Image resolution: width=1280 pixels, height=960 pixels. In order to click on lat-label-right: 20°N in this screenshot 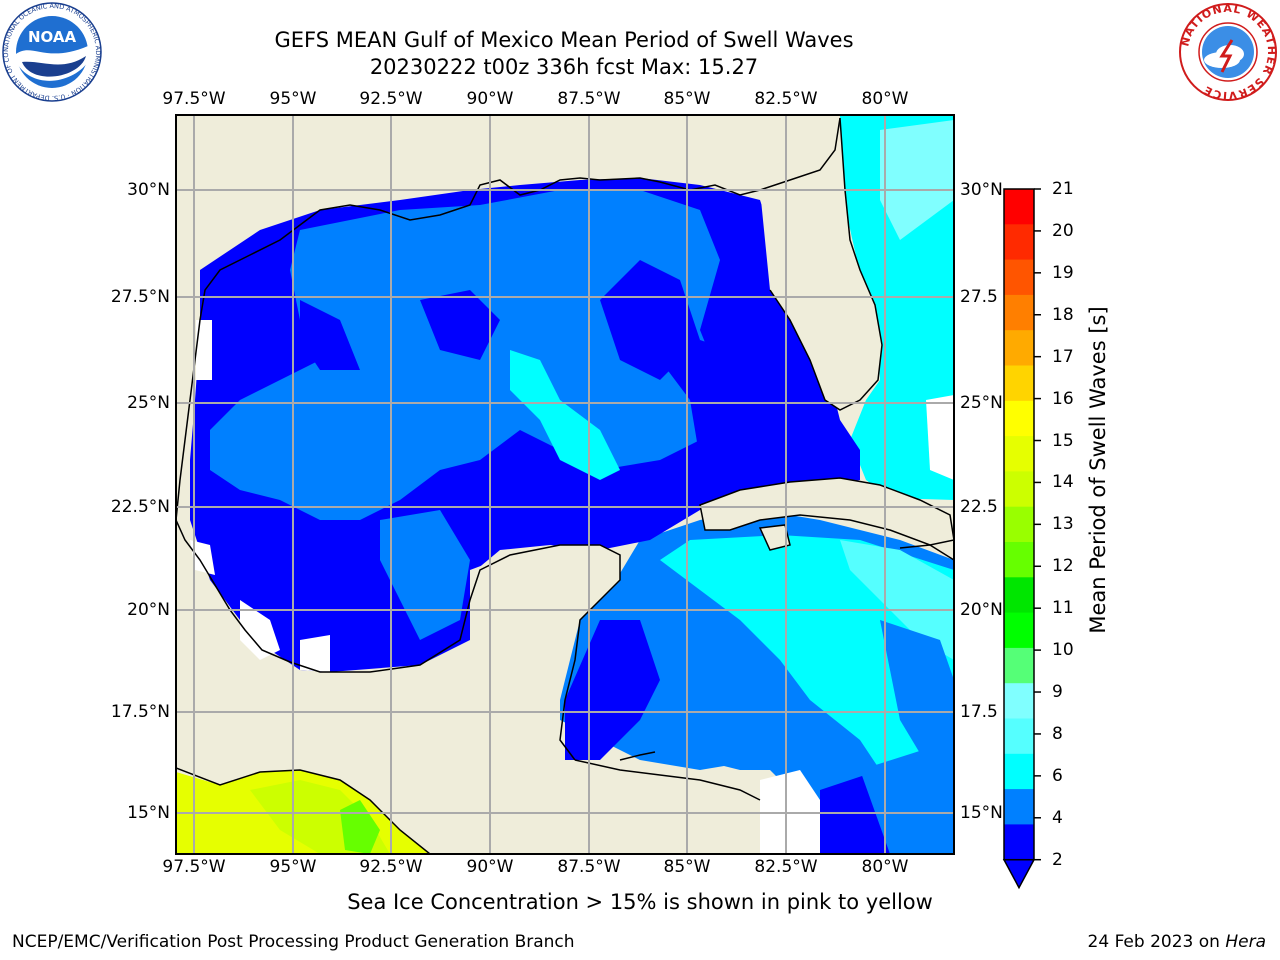, I will do `click(981, 610)`.